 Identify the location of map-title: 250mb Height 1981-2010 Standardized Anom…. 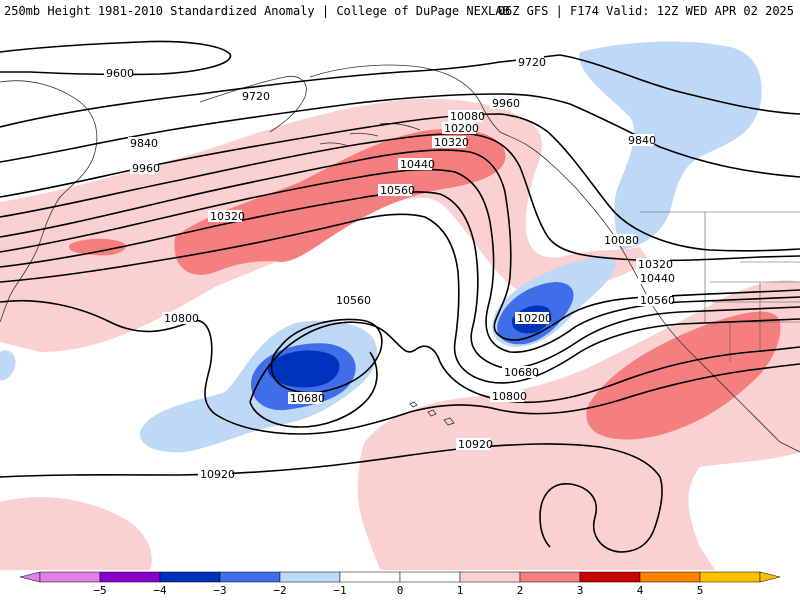
(257, 11).